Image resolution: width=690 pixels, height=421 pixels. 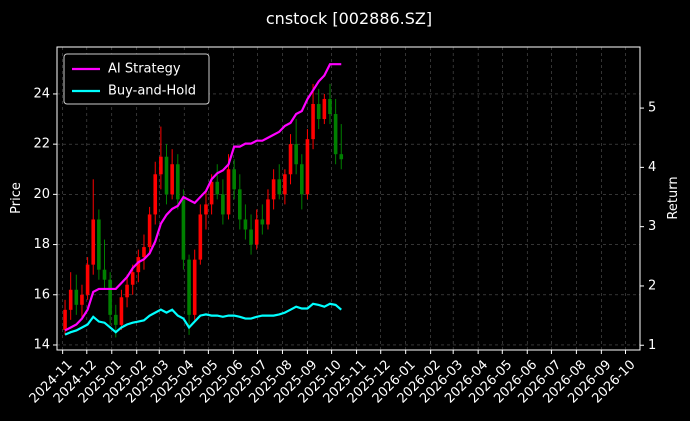 I want to click on y2-tick-label: 5, so click(x=652, y=108).